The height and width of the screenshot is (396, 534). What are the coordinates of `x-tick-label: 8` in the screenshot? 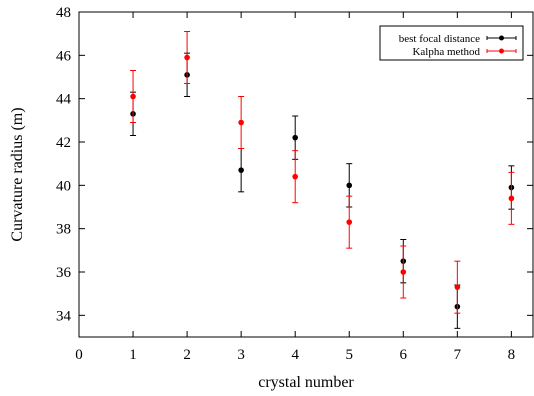 It's located at (512, 355).